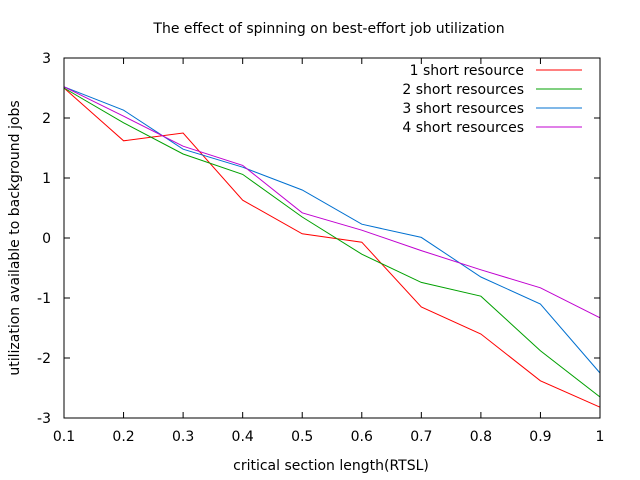  Describe the element at coordinates (481, 437) in the screenshot. I see `x-tick-label: 0.8` at that location.